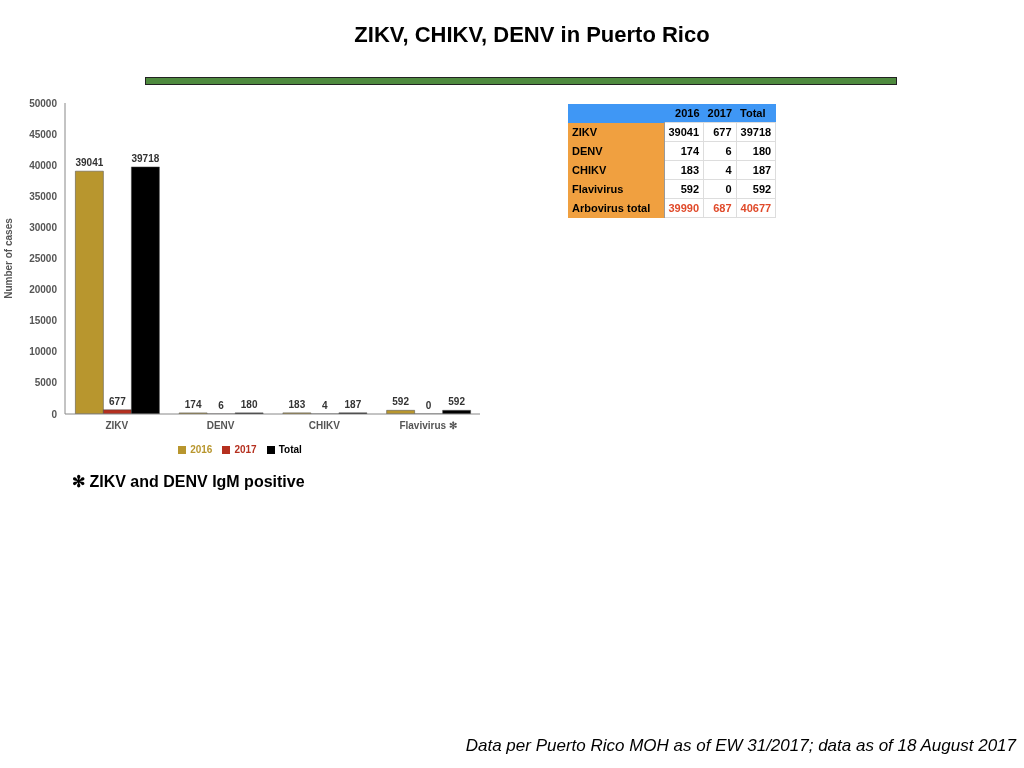  I want to click on data-label: 4, so click(325, 405).